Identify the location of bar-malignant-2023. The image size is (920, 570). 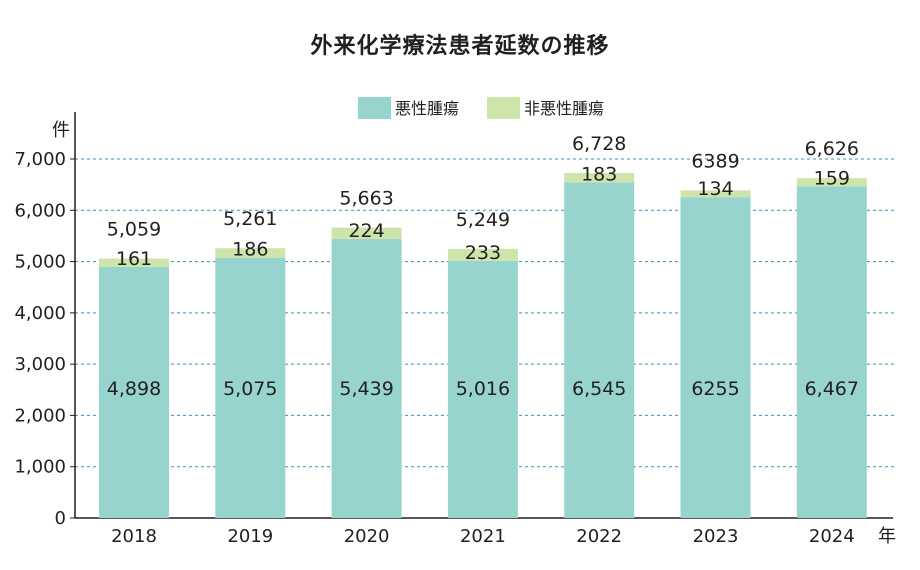
(715, 357).